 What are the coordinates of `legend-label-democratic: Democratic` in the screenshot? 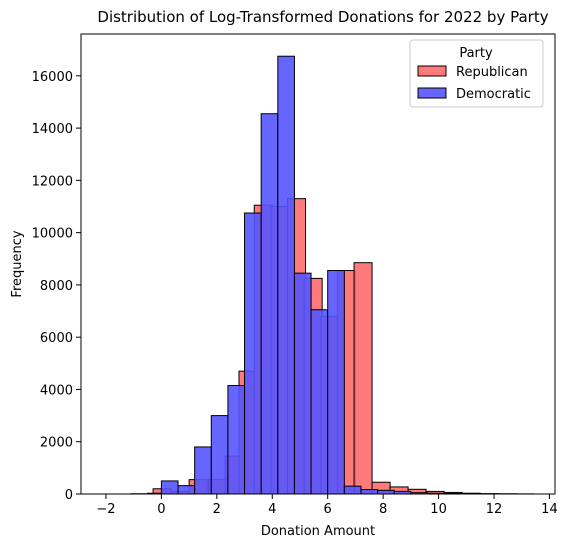 It's located at (493, 94).